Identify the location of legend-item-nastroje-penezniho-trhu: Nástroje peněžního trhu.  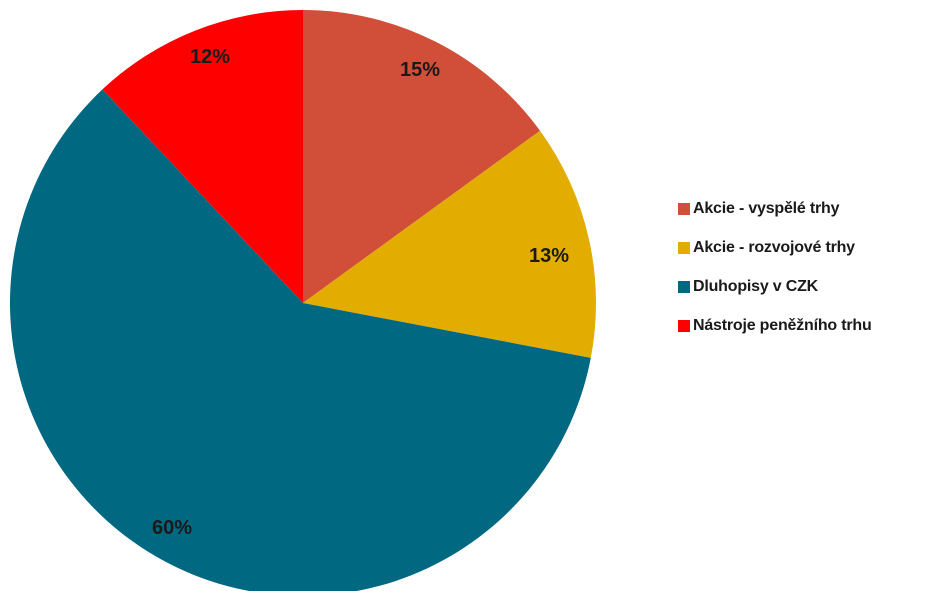
(775, 326).